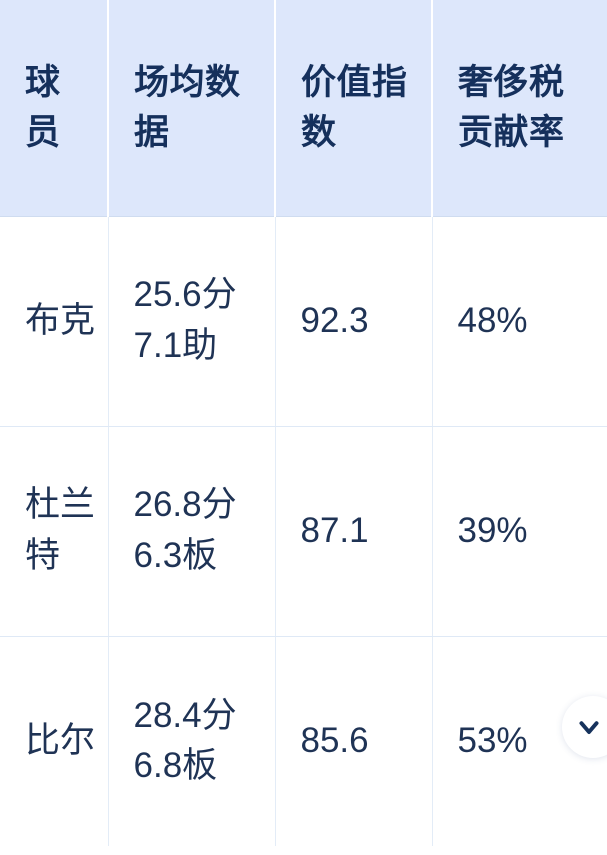 Image resolution: width=607 pixels, height=855 pixels. I want to click on cell-avg-stats: 26.8分6.3板, so click(192, 531).